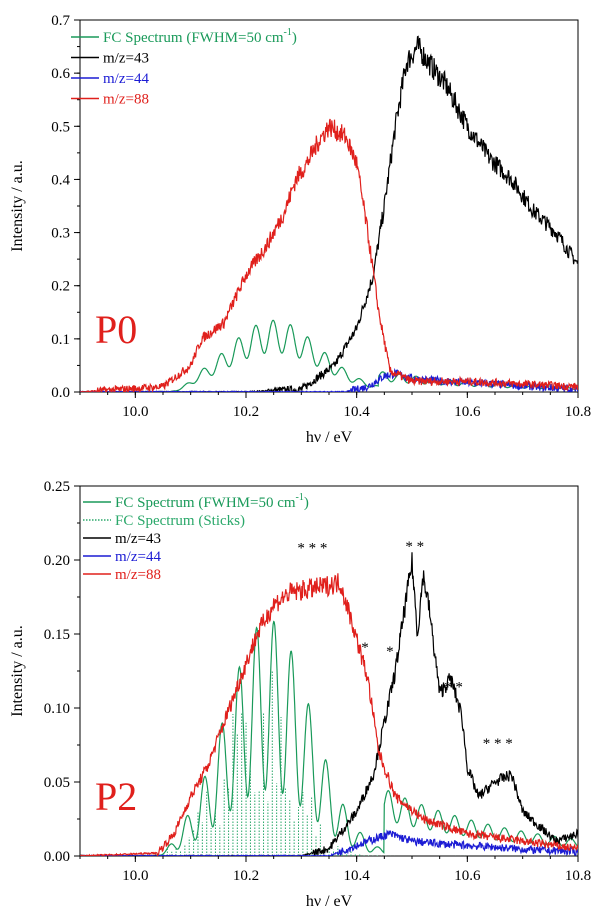  Describe the element at coordinates (60, 287) in the screenshot. I see `y-tick-label: 0.2` at that location.